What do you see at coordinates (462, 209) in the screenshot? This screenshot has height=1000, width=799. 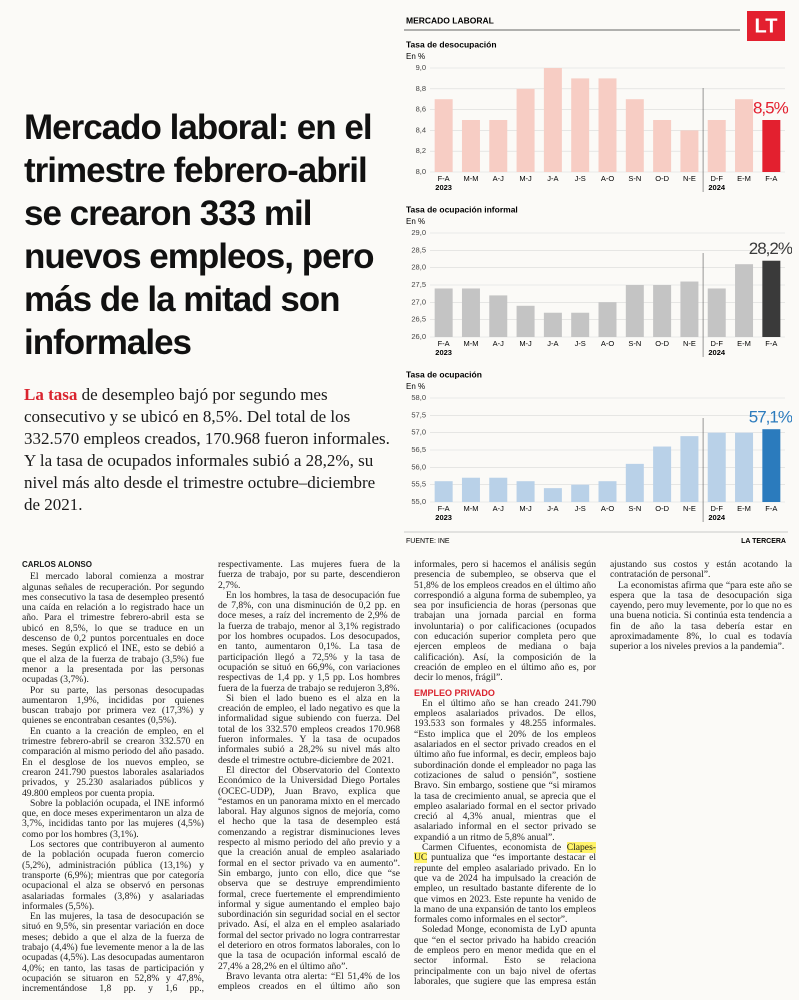 I see `chart-title: Tasa de ocupación informal` at bounding box center [462, 209].